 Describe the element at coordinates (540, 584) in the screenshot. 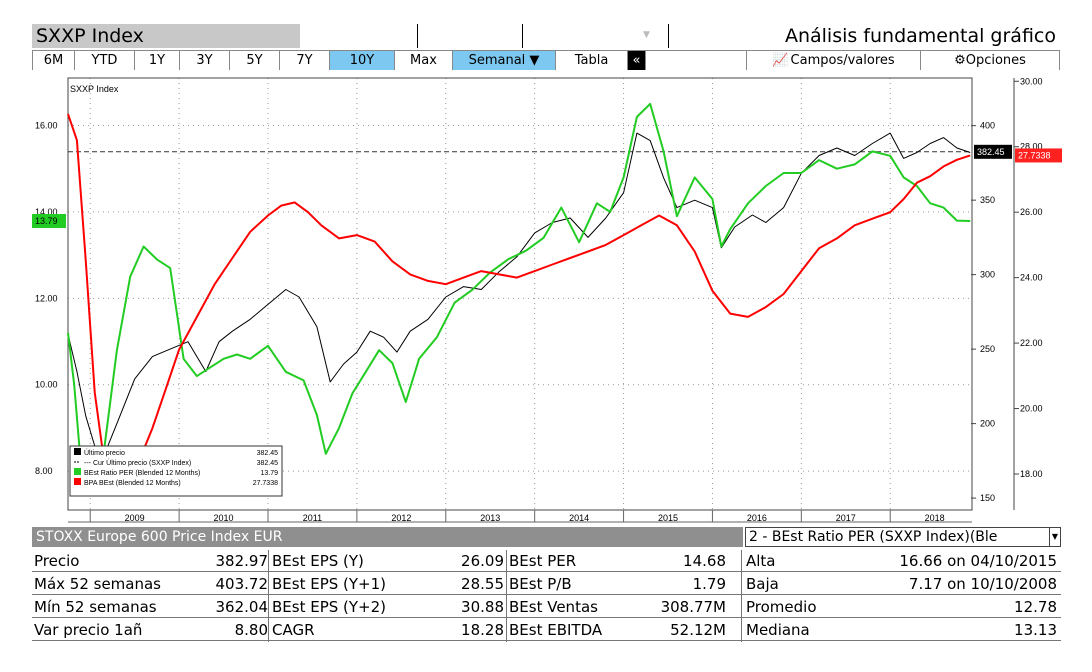

I see `stat-label: BEst P/B` at that location.